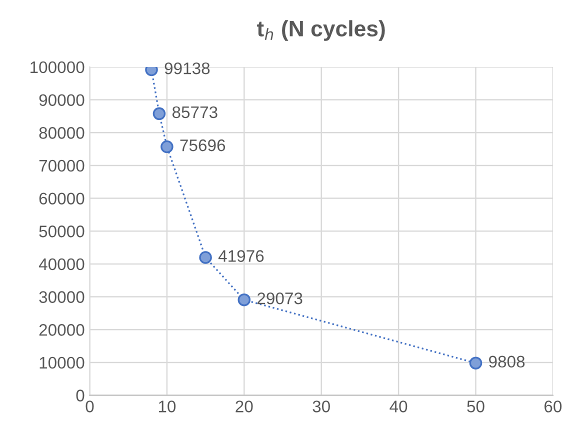 Image resolution: width=579 pixels, height=432 pixels. What do you see at coordinates (61, 166) in the screenshot?
I see `y-tick-label: 70000` at bounding box center [61, 166].